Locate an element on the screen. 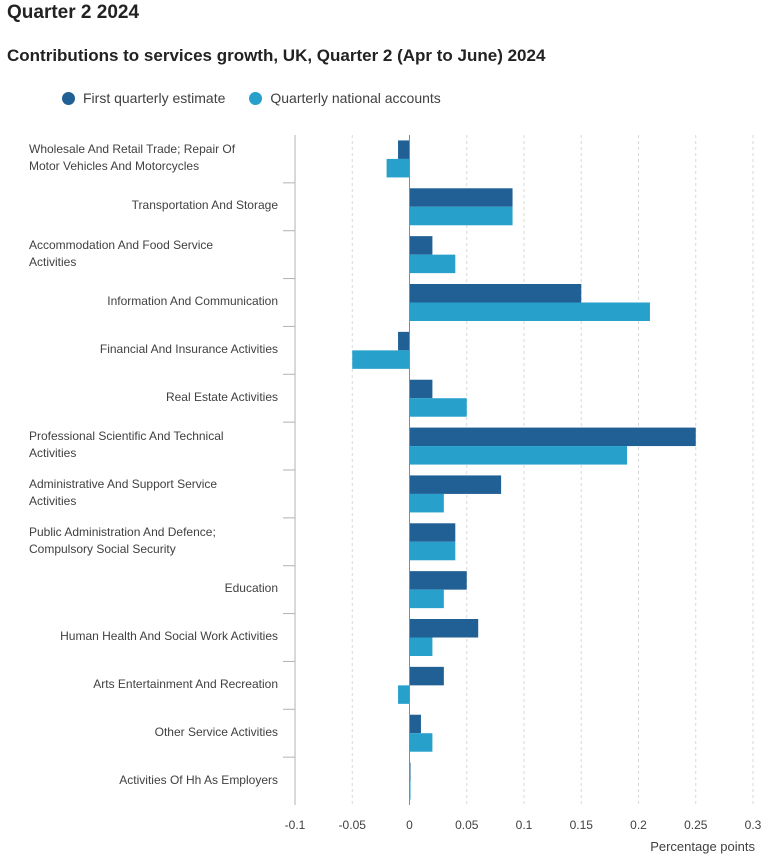 The width and height of the screenshot is (770, 858). category-label: Information And Communication is located at coordinates (192, 301).